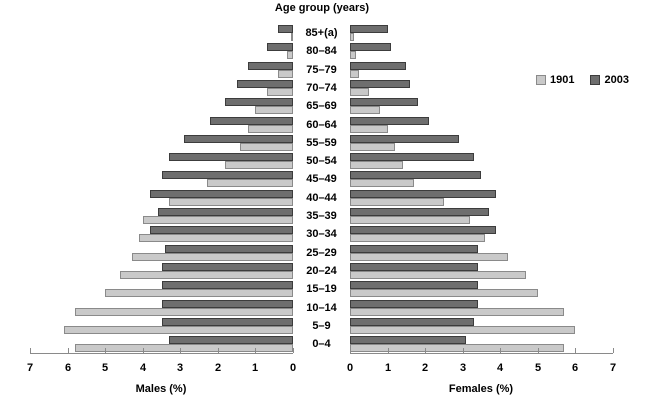 The image size is (670, 402). What do you see at coordinates (562, 80) in the screenshot?
I see `legend-label-1901: 1901` at bounding box center [562, 80].